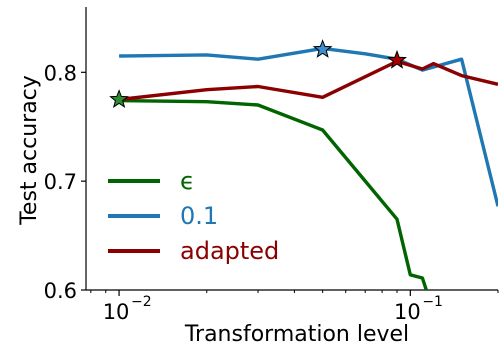  I want to click on y-tick-label: 0.8, so click(60, 73).